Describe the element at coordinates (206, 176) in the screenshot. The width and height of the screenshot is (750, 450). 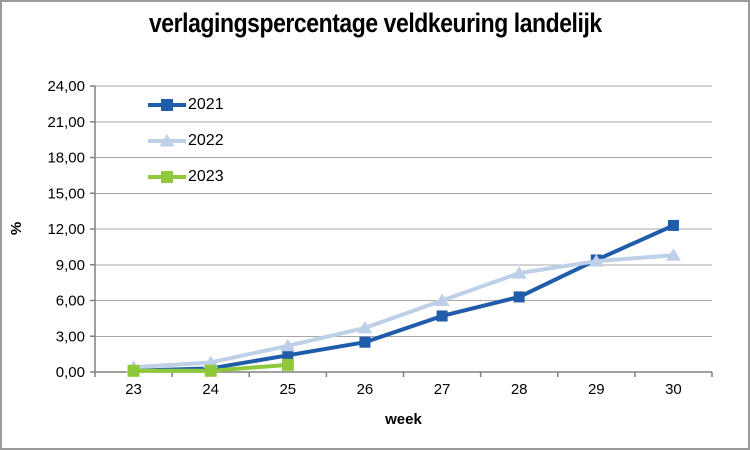
I see `legend-label: 2023` at that location.